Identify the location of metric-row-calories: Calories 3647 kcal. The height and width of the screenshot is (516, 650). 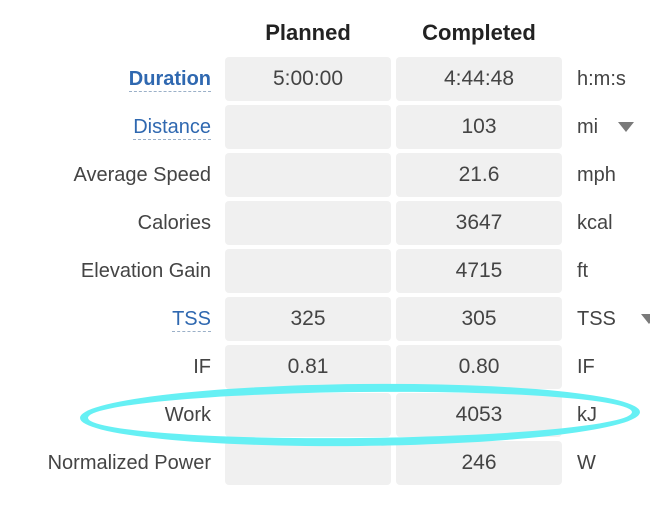
(325, 223).